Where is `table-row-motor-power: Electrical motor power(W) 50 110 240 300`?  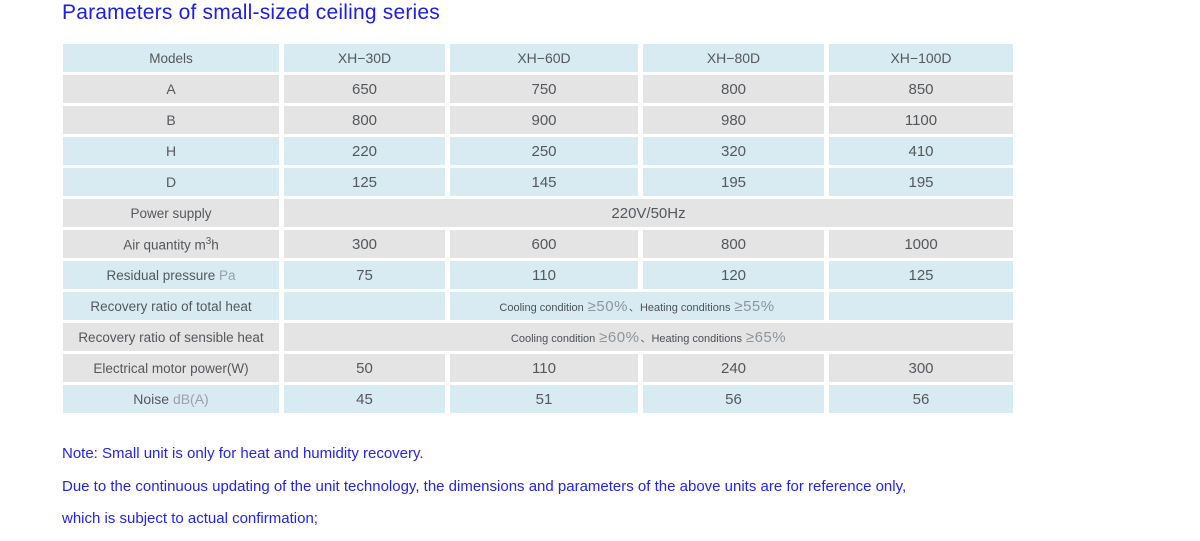 table-row-motor-power: Electrical motor power(W) 50 110 240 300 is located at coordinates (538, 368).